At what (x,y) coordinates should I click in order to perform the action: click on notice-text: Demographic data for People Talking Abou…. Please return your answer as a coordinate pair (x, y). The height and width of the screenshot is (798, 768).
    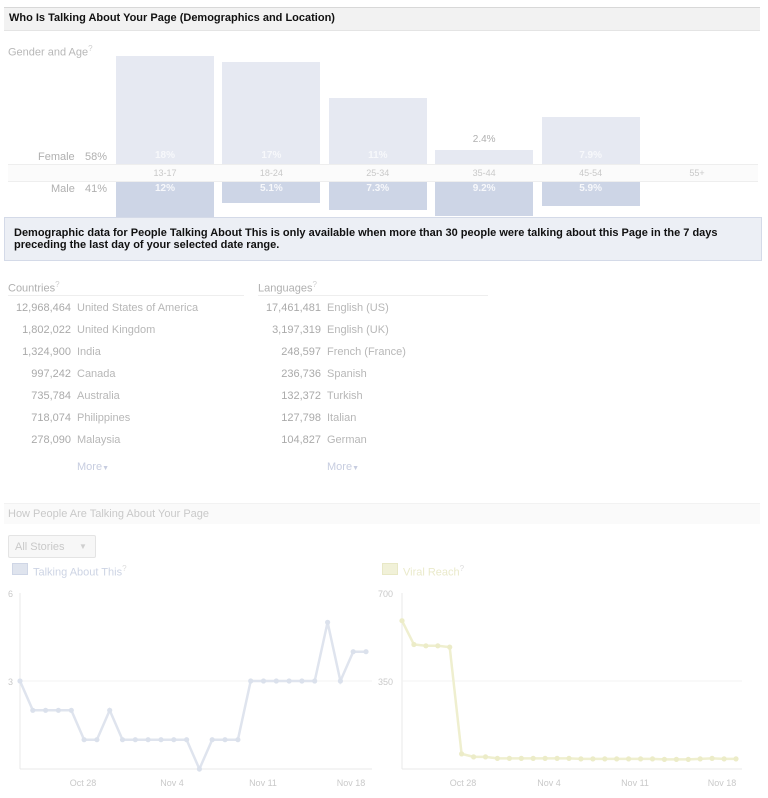
    Looking at the image, I should click on (366, 239).